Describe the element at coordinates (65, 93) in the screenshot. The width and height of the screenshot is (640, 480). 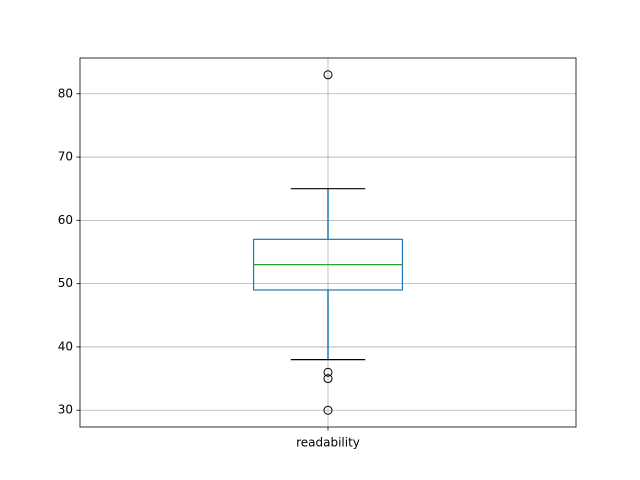
I see `y-tick-label: 80` at that location.